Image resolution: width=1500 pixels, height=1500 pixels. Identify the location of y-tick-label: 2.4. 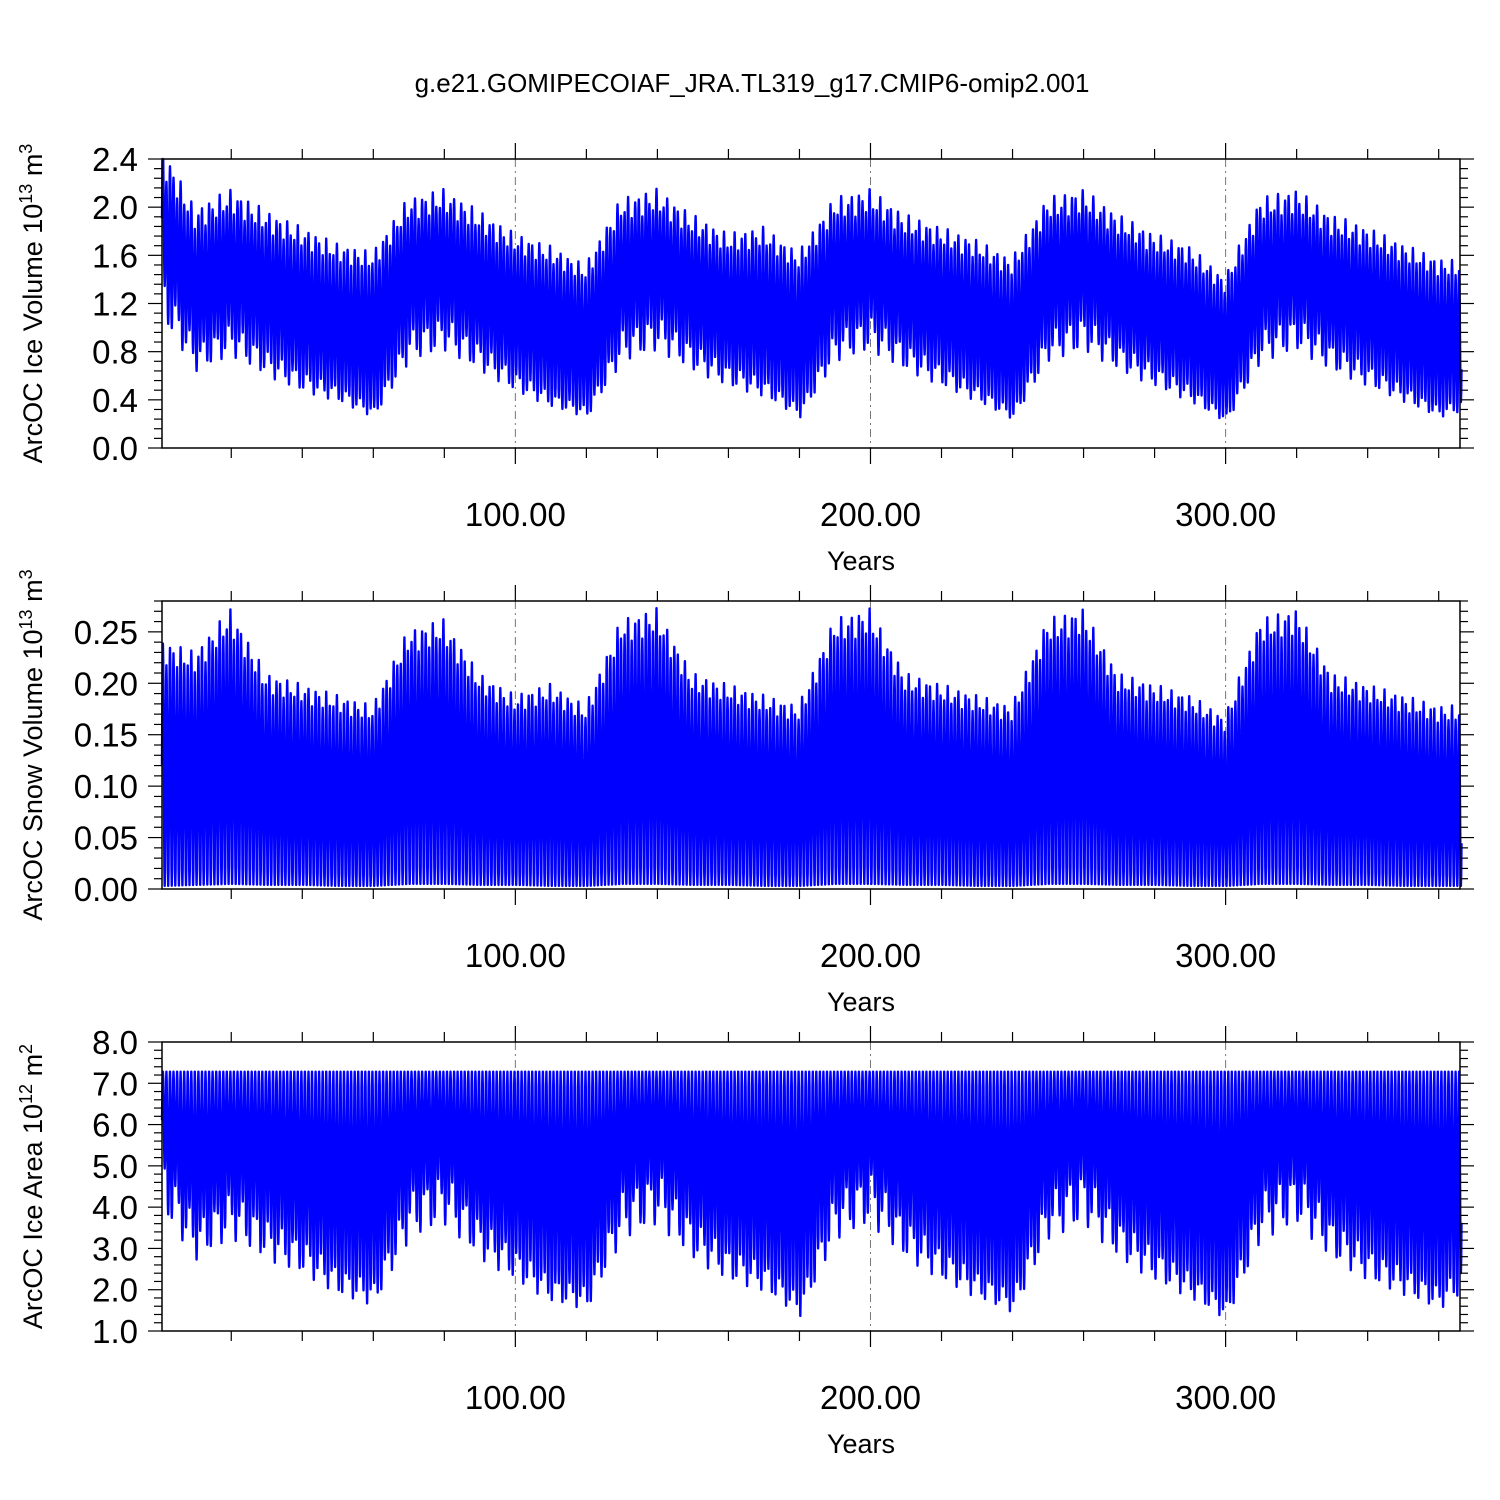
(115, 159).